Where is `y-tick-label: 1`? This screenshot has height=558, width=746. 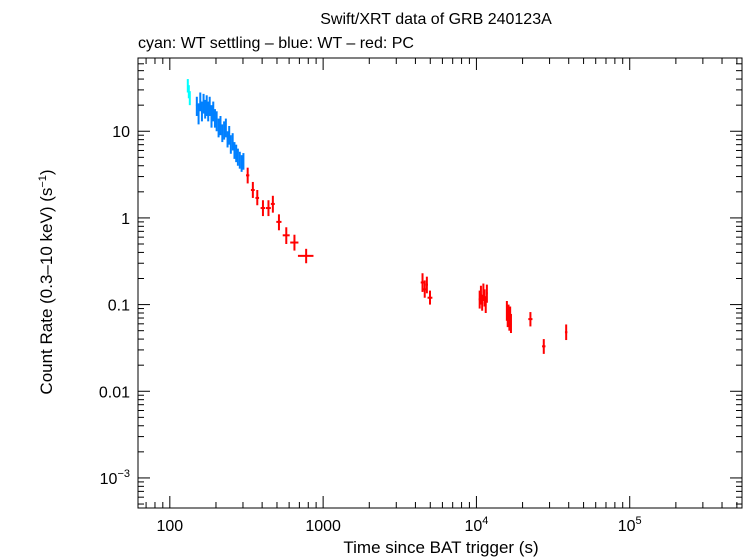 y-tick-label: 1 is located at coordinates (125, 219).